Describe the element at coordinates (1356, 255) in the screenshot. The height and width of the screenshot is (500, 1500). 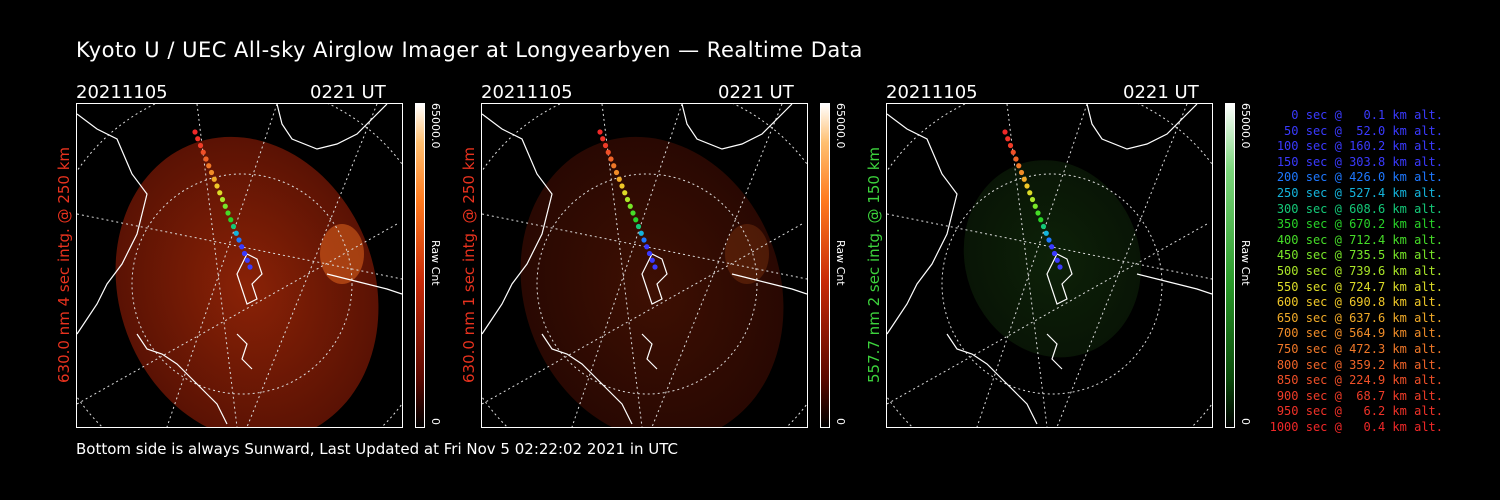
I see `legend-row: 450 sec @ 735.5 km alt.` at that location.